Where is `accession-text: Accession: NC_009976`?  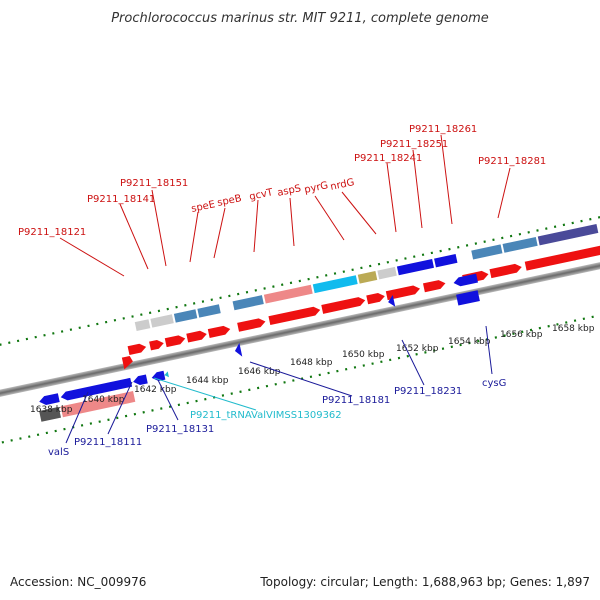 accession-text: Accession: NC_009976 is located at coordinates (78, 582).